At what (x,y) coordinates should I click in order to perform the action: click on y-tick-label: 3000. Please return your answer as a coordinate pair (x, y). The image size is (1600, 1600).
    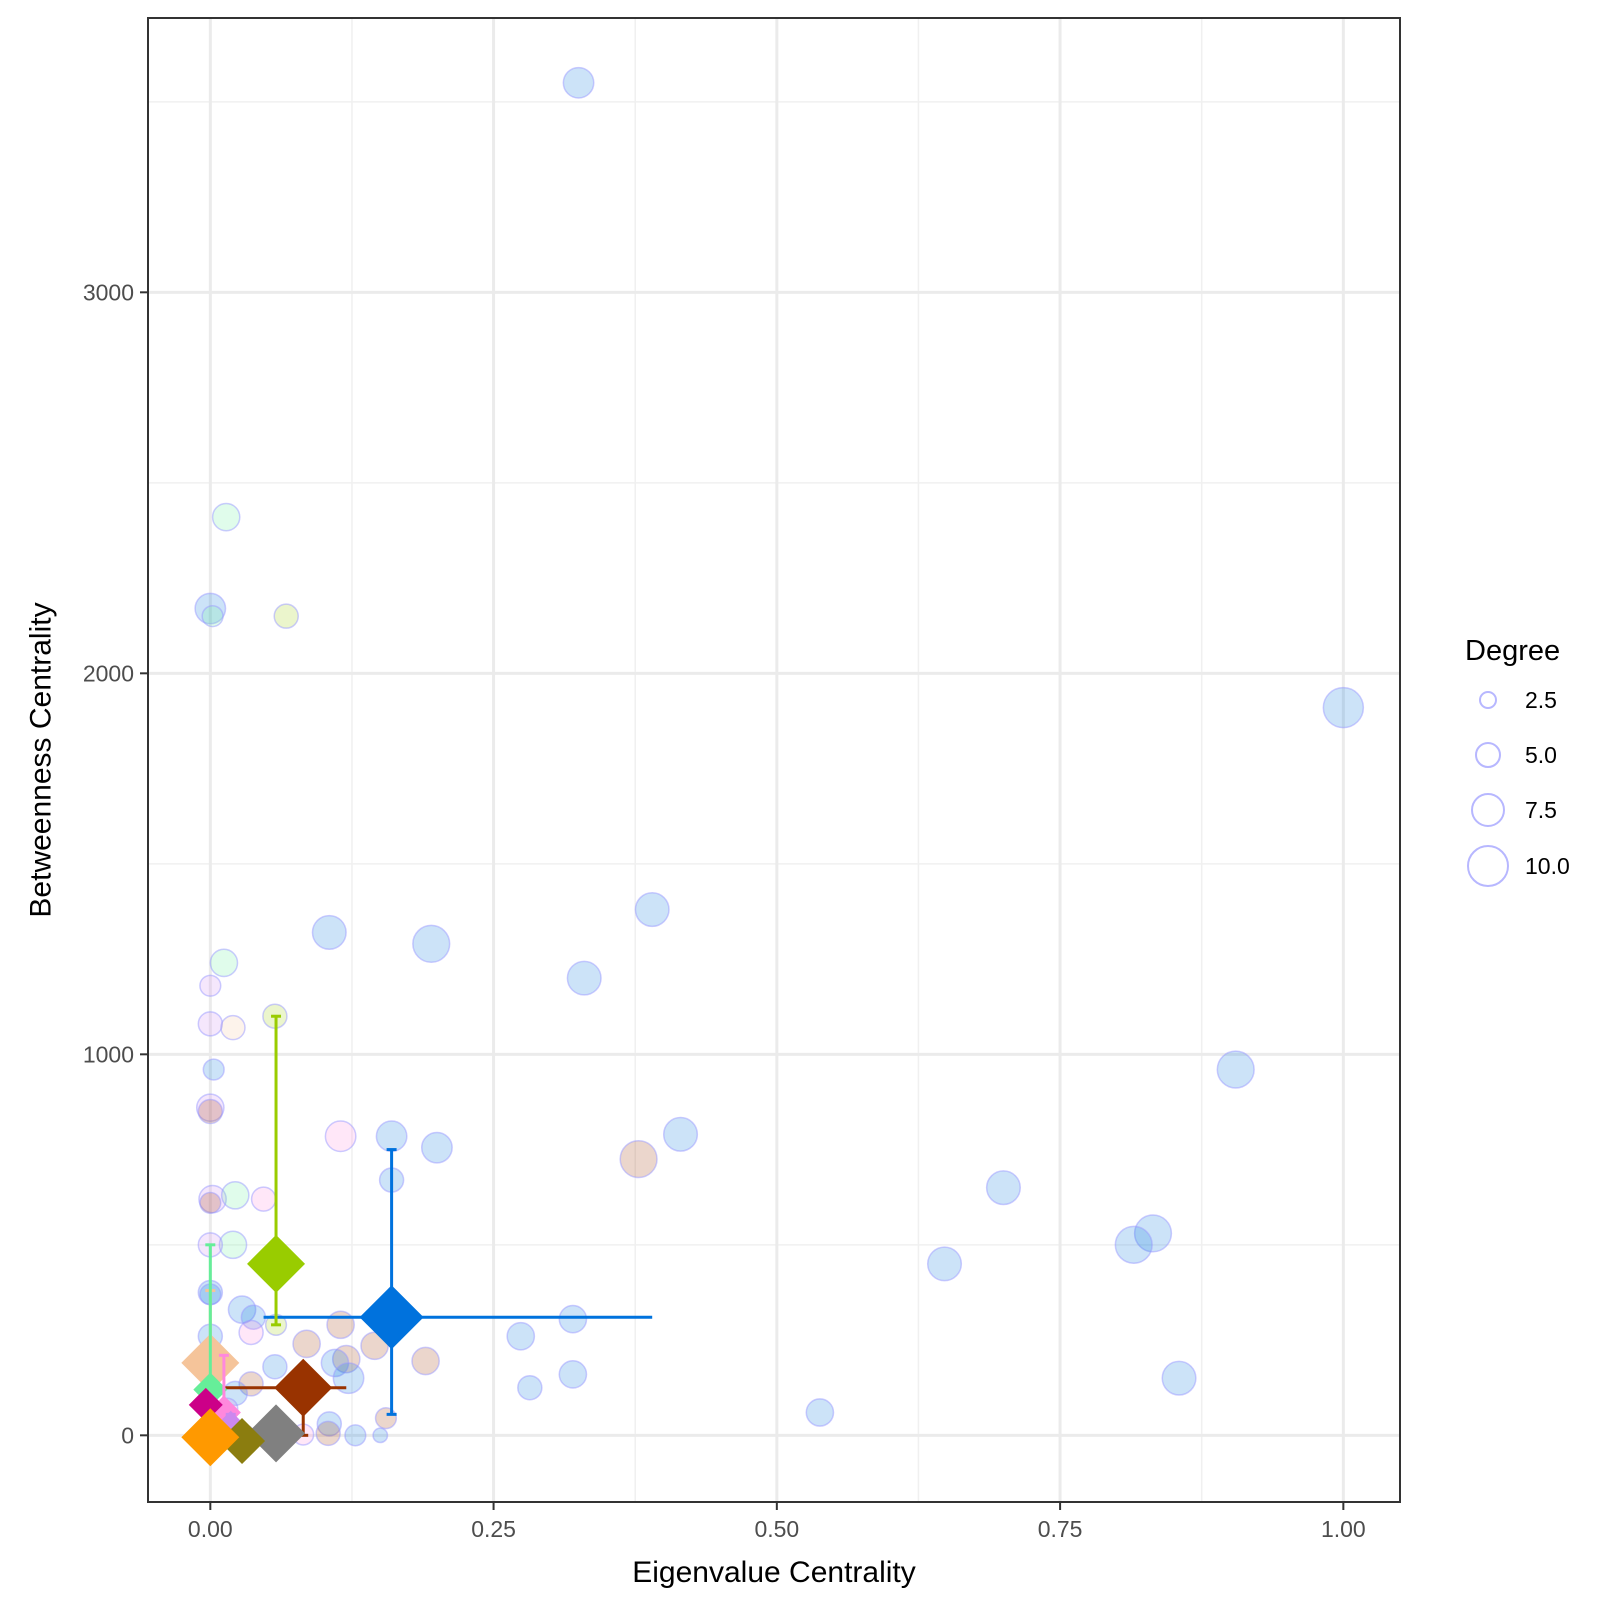
    Looking at the image, I should click on (108, 292).